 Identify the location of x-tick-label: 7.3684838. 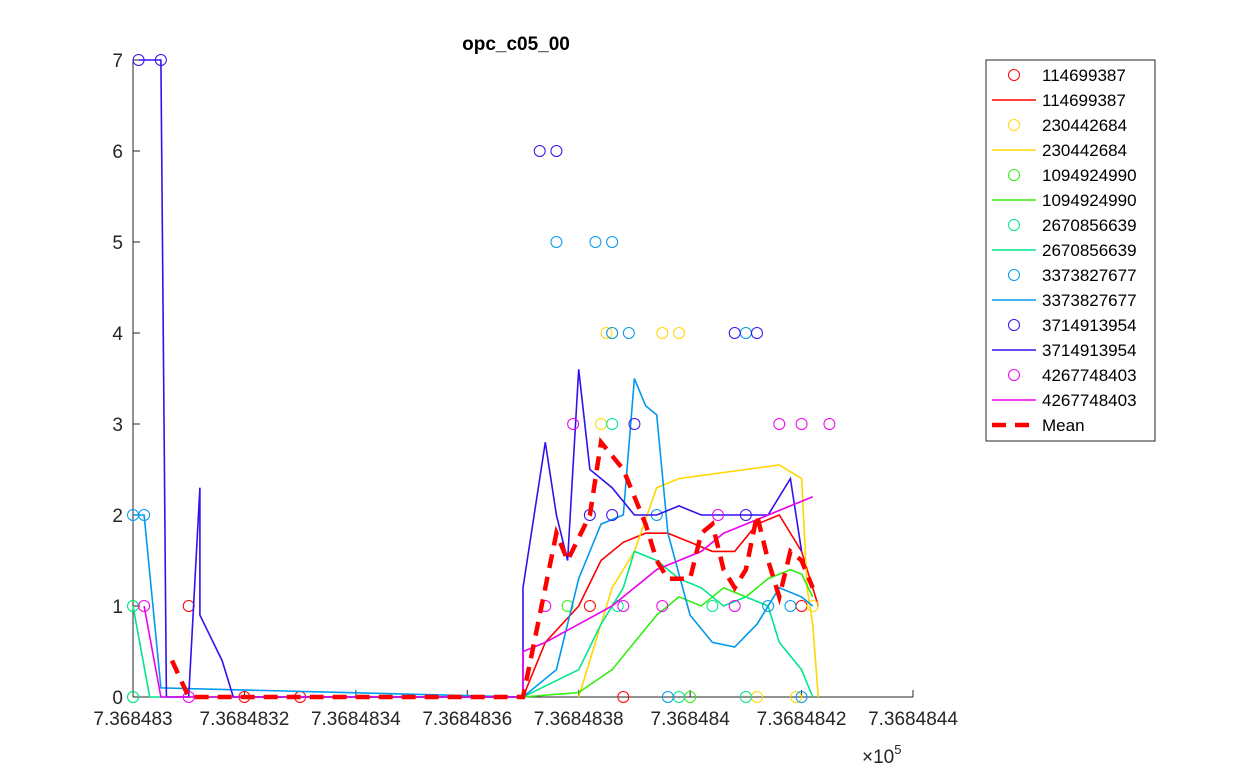
(579, 719).